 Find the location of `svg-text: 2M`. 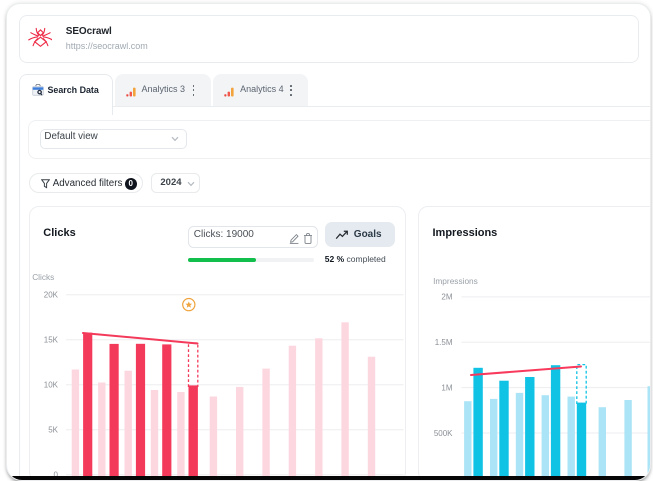

svg-text: 2M is located at coordinates (446, 297).